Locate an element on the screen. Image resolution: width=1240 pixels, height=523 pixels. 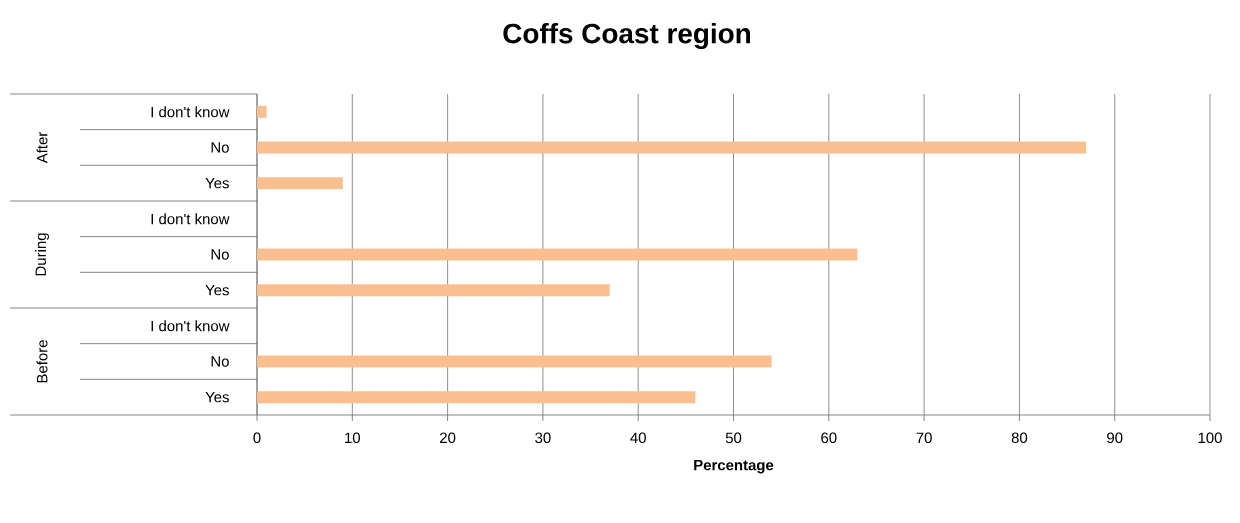
x-tick-label: 20 is located at coordinates (448, 438).